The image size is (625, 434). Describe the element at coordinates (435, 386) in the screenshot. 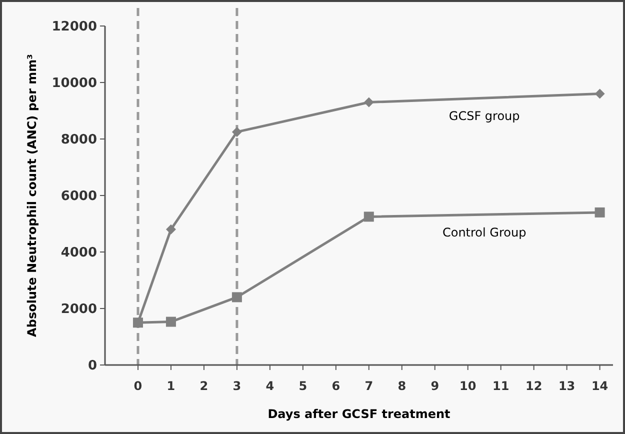

I see `x-tick-label: 9` at that location.